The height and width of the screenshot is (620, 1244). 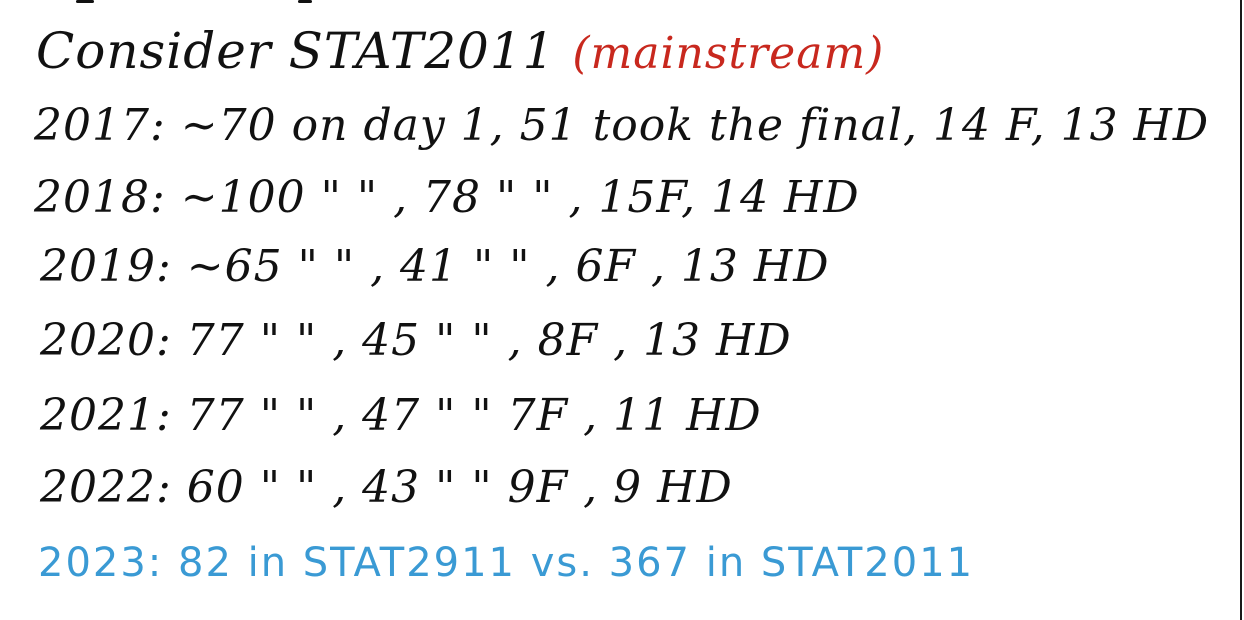 I want to click on heading-text: Consider STAT2011, so click(x=296, y=51).